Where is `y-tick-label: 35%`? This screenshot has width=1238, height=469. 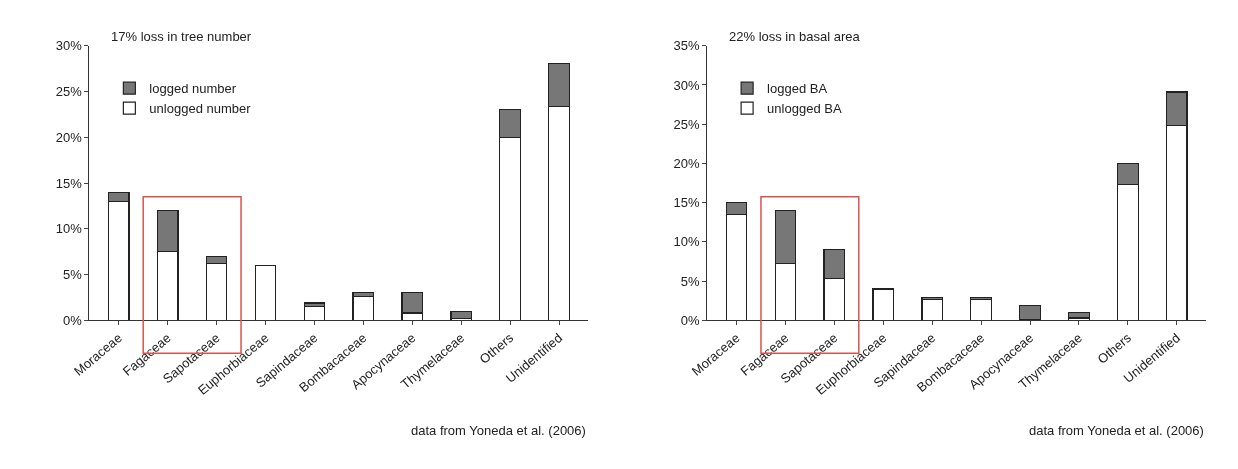 y-tick-label: 35% is located at coordinates (686, 46).